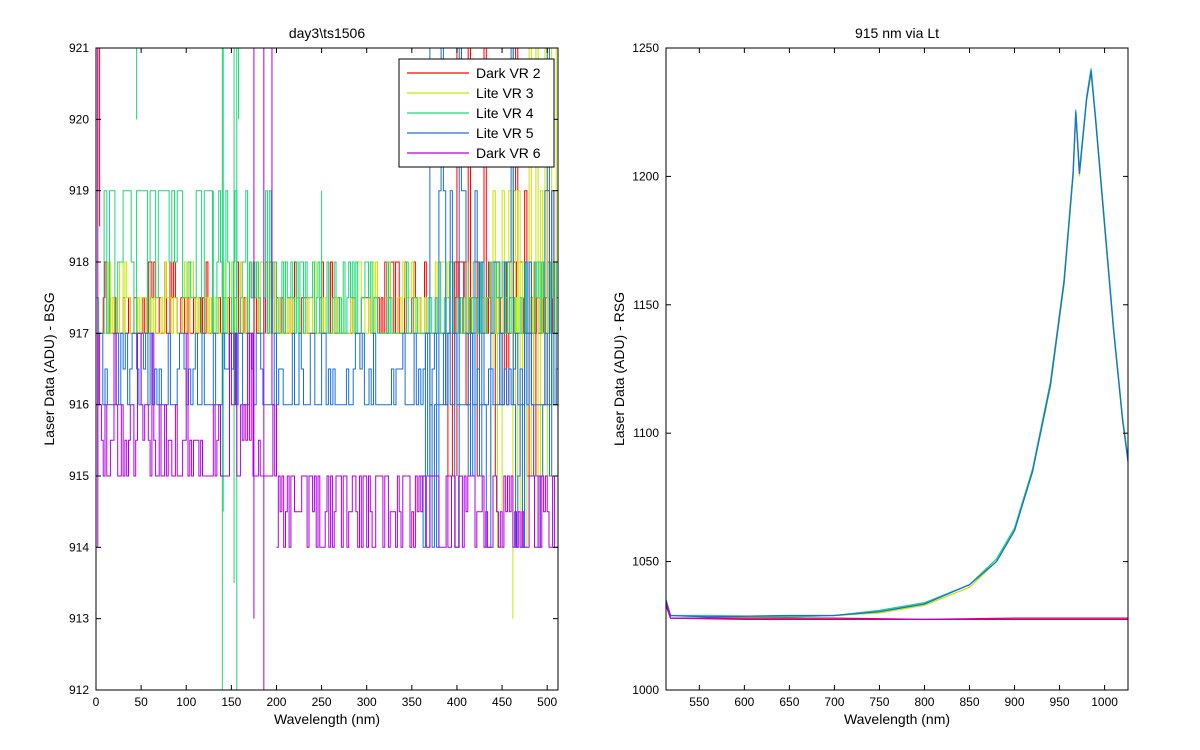 The width and height of the screenshot is (1200, 750). I want to click on right-chart-title: 915 nm via Lt, so click(897, 33).